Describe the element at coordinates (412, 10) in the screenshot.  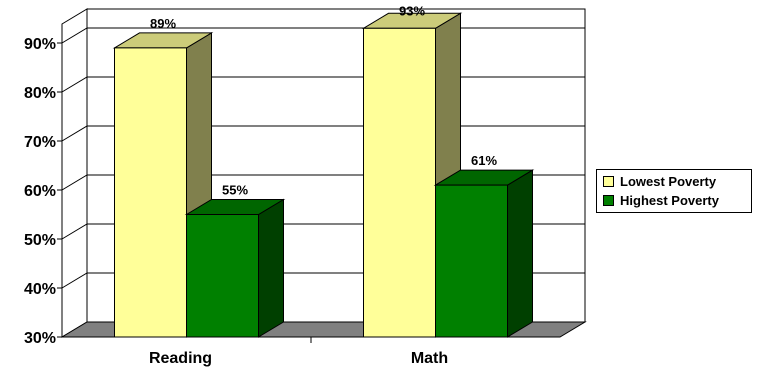
I see `data-label-lowest-poverty-math: 93%` at that location.